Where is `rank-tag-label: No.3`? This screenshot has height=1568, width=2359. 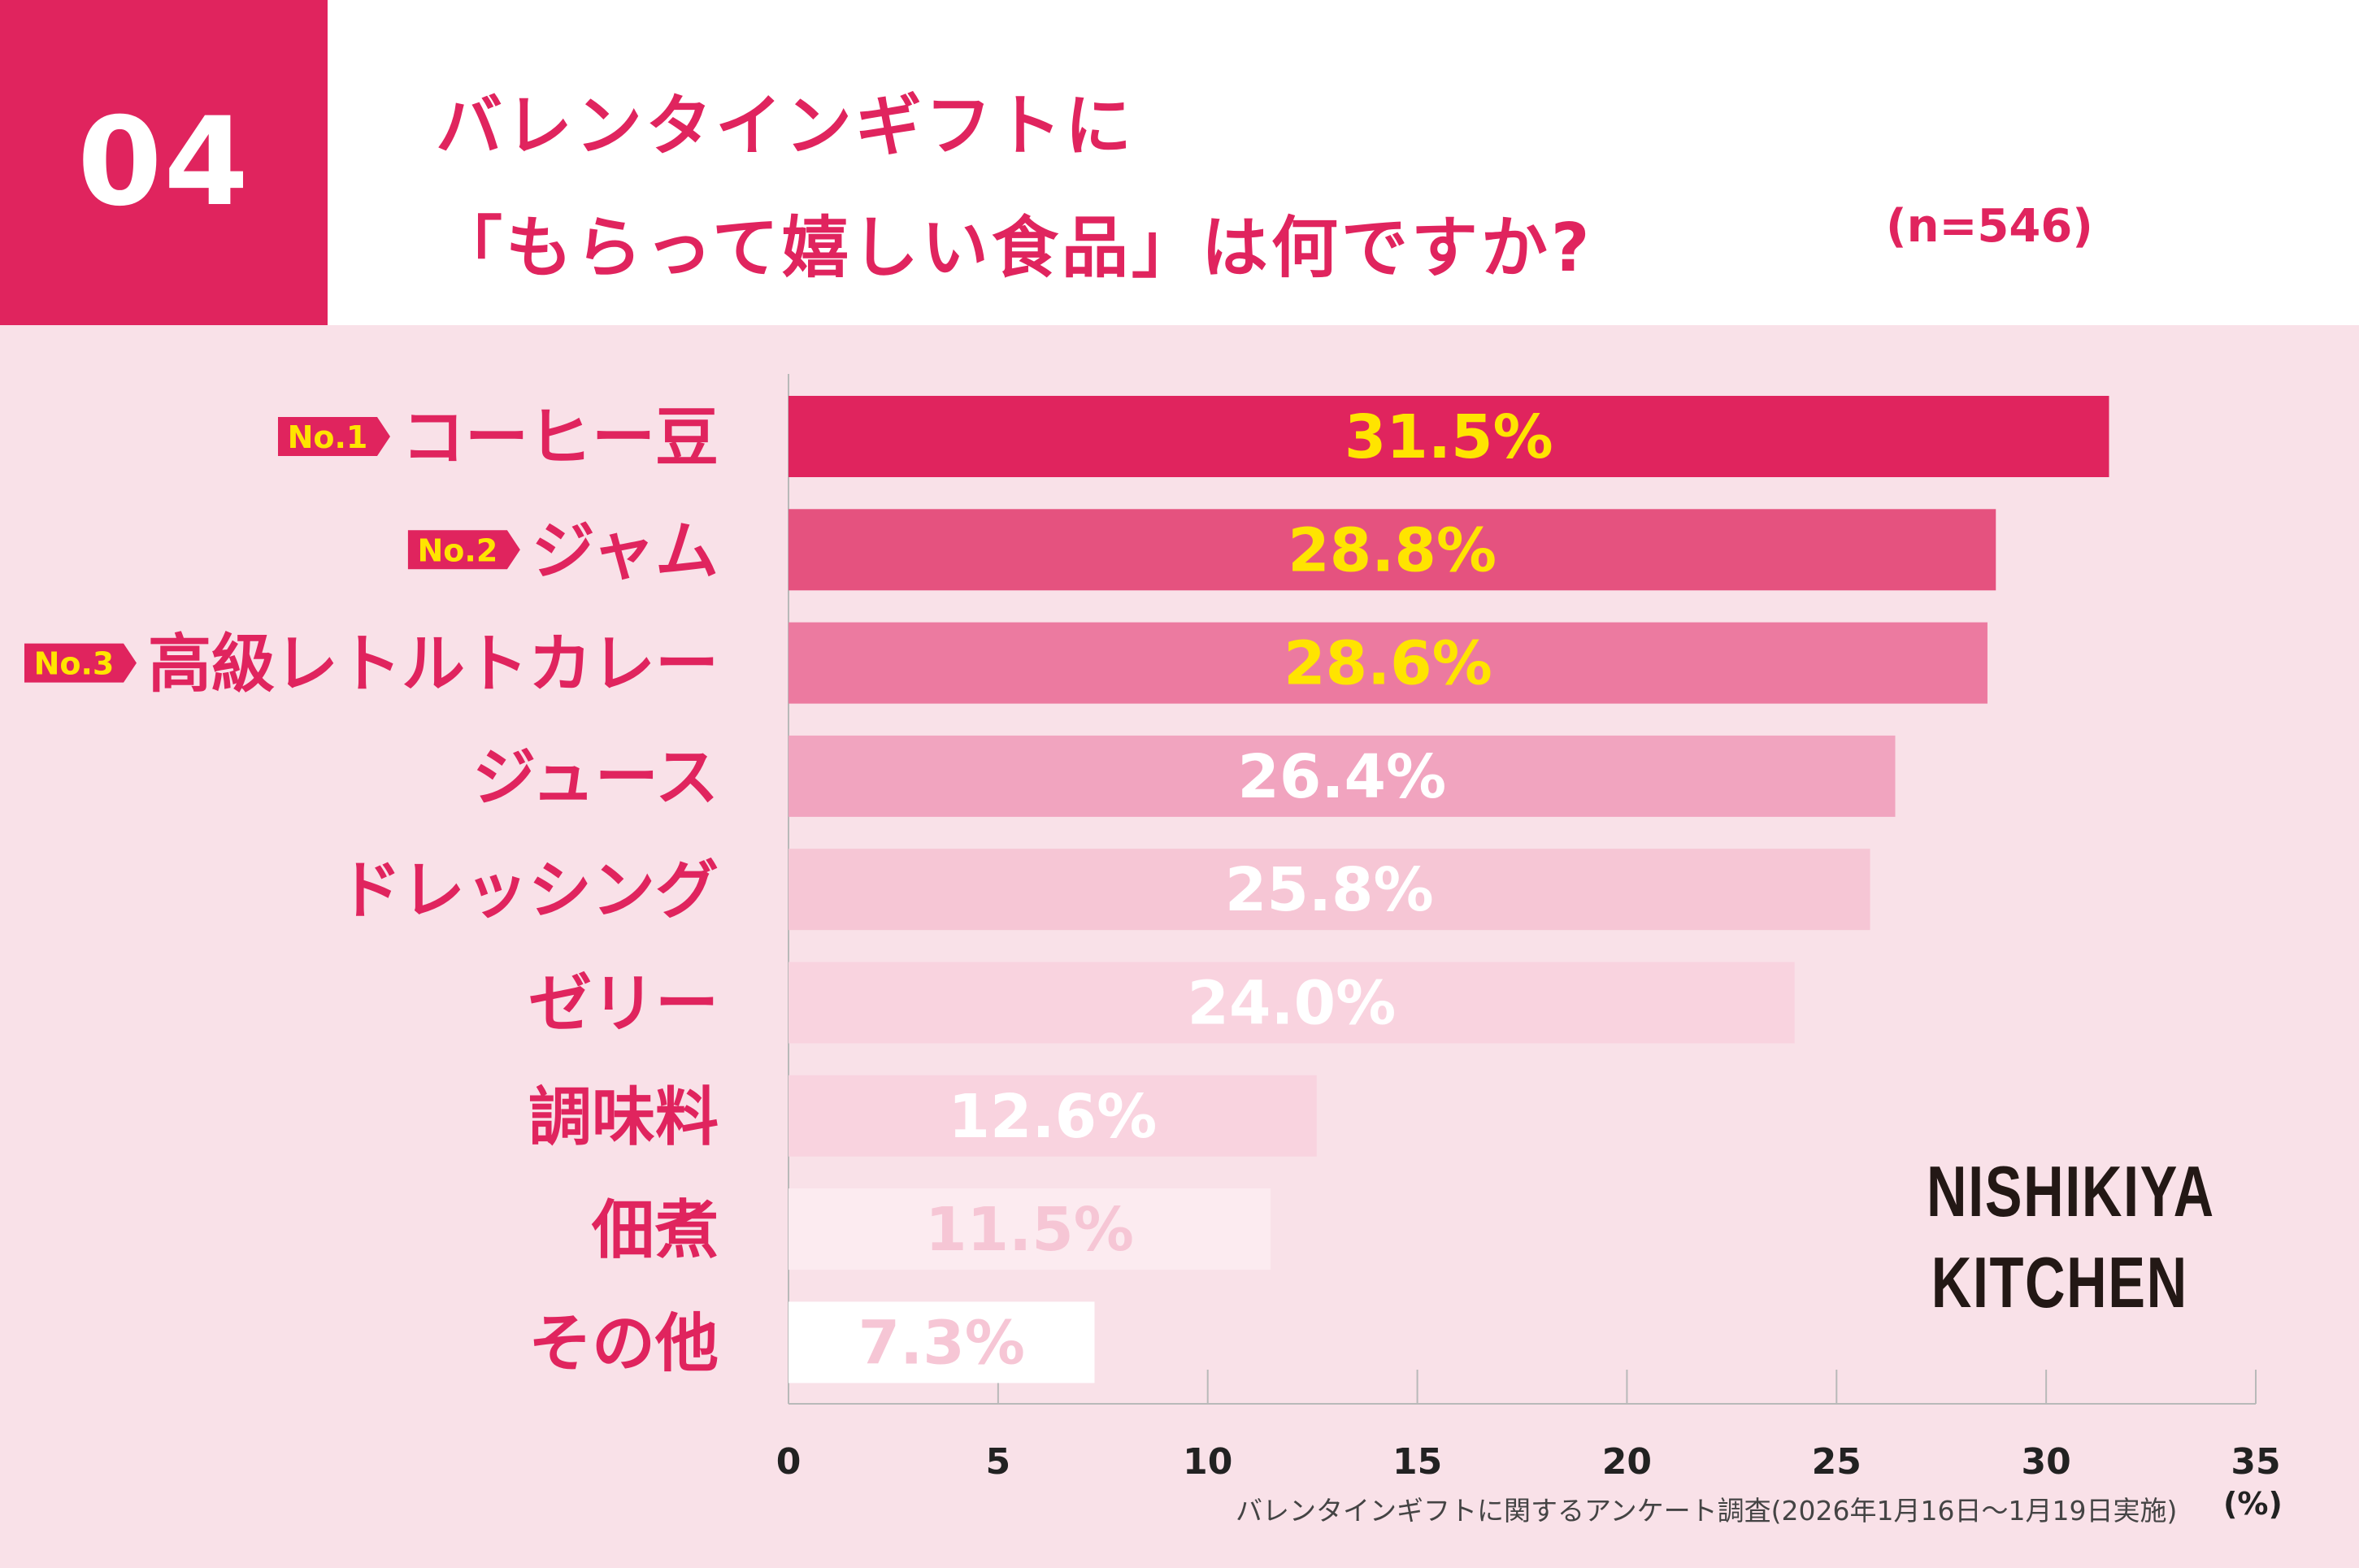 rank-tag-label: No.3 is located at coordinates (75, 664).